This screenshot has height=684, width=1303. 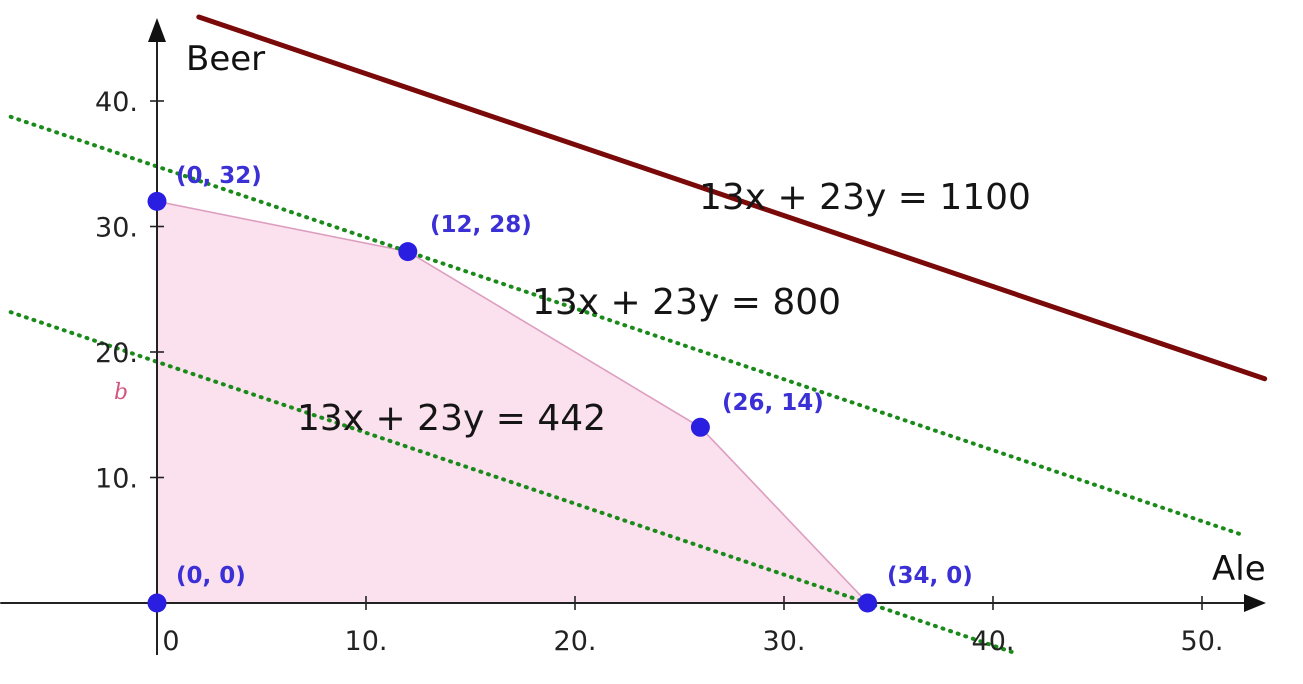 What do you see at coordinates (116, 479) in the screenshot?
I see `y-tick-label: 10.` at bounding box center [116, 479].